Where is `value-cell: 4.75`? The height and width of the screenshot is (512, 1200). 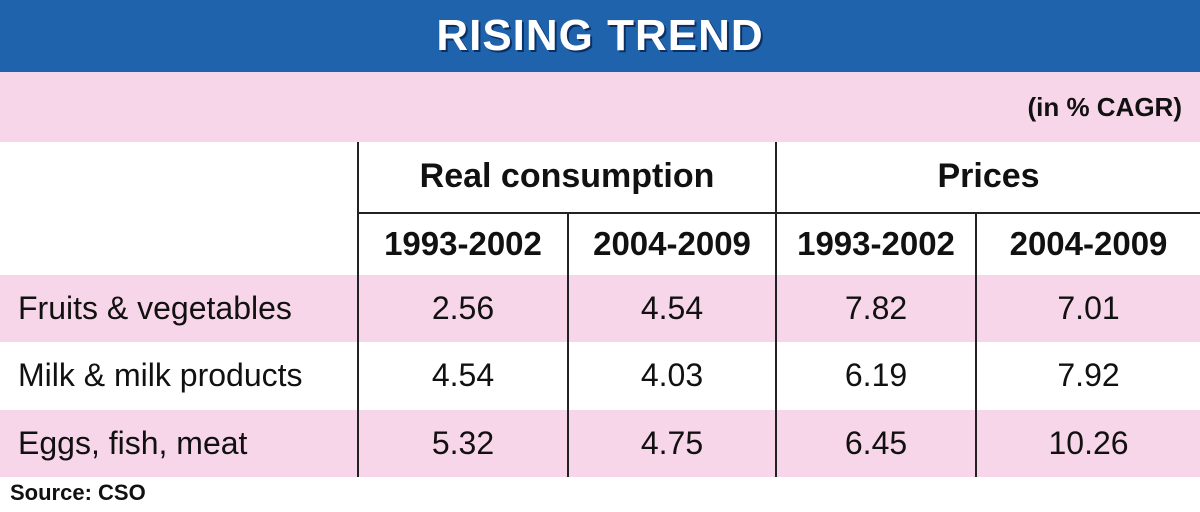
value-cell: 4.75 is located at coordinates (671, 443).